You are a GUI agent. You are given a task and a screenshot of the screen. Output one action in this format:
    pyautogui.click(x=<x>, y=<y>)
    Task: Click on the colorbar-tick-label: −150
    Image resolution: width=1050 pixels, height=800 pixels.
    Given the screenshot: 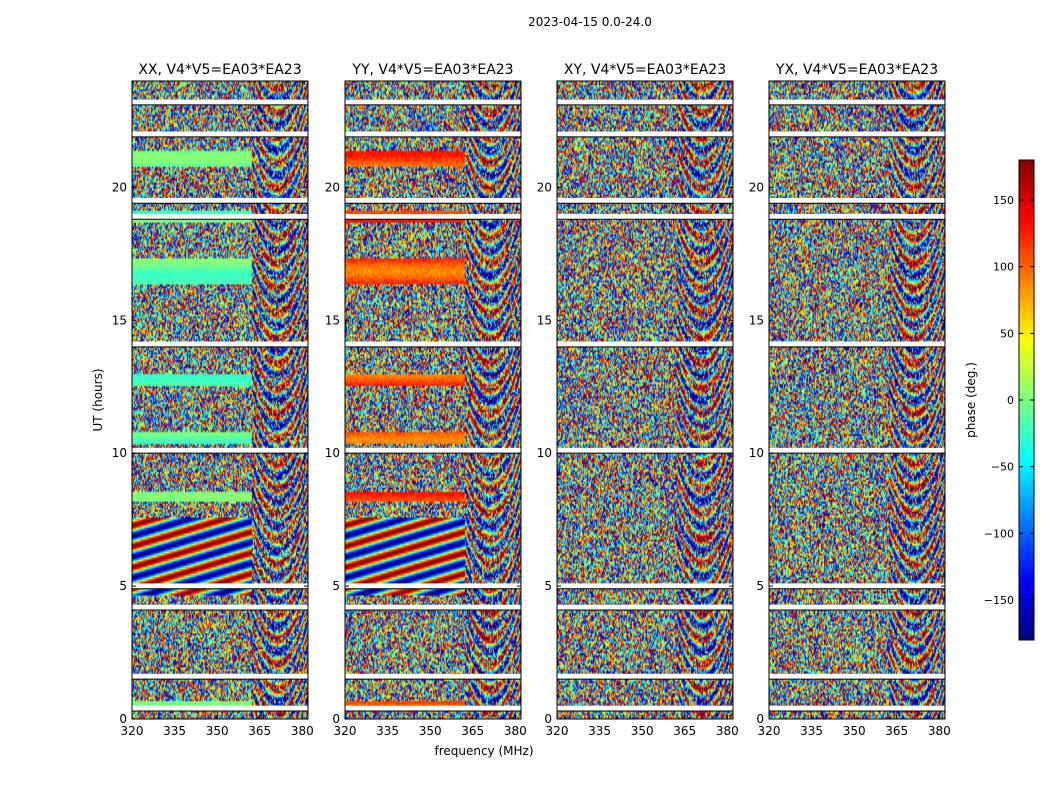 What is the action you would take?
    pyautogui.click(x=999, y=600)
    